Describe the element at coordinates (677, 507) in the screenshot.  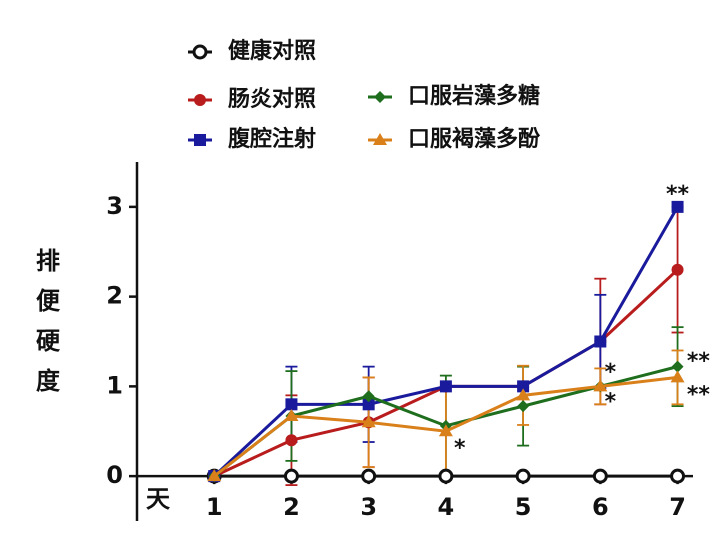
I see `x-tick-label: 7` at that location.